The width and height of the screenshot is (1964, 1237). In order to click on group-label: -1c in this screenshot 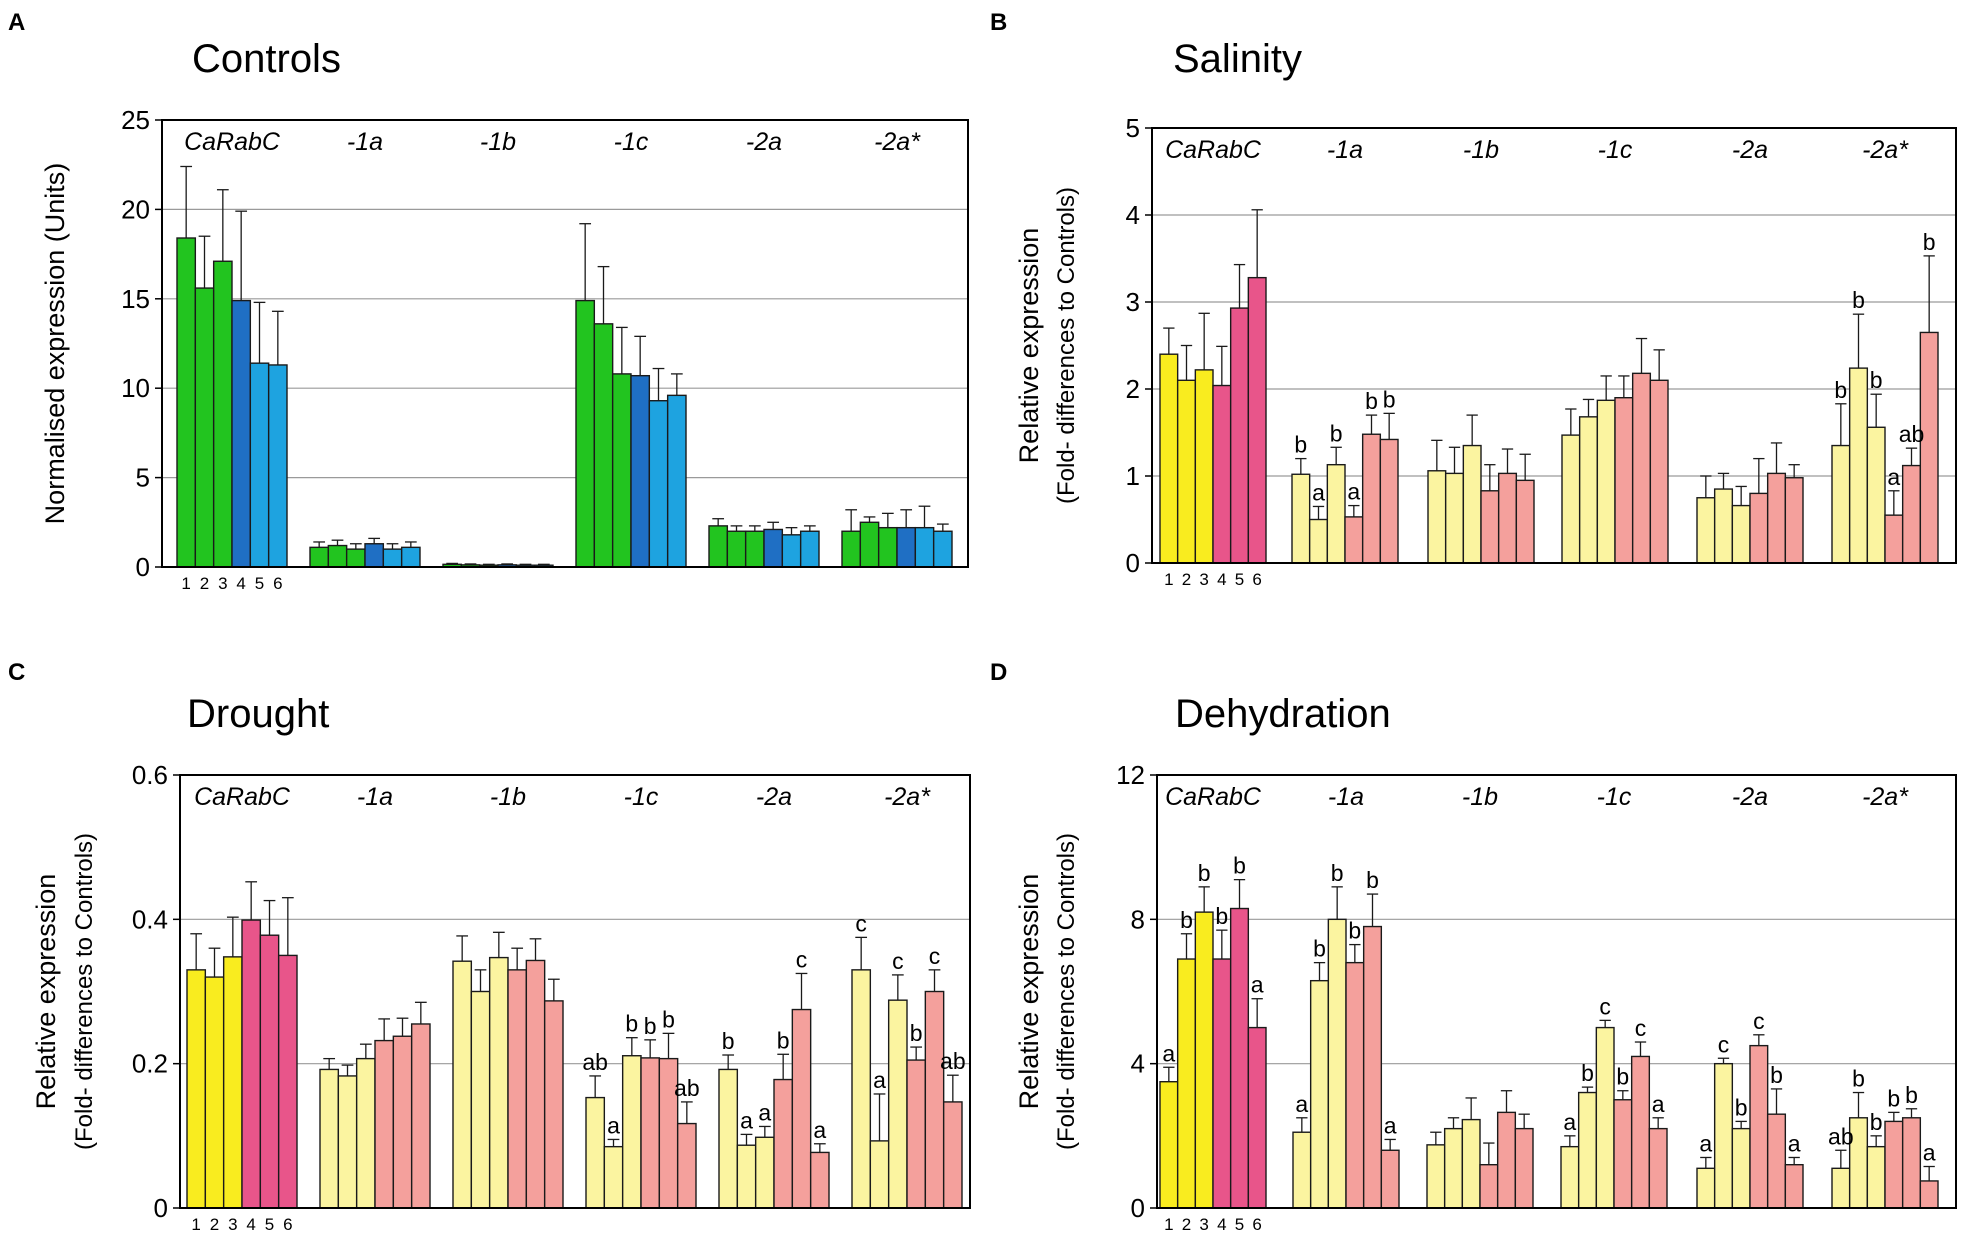, I will do `click(641, 797)`.